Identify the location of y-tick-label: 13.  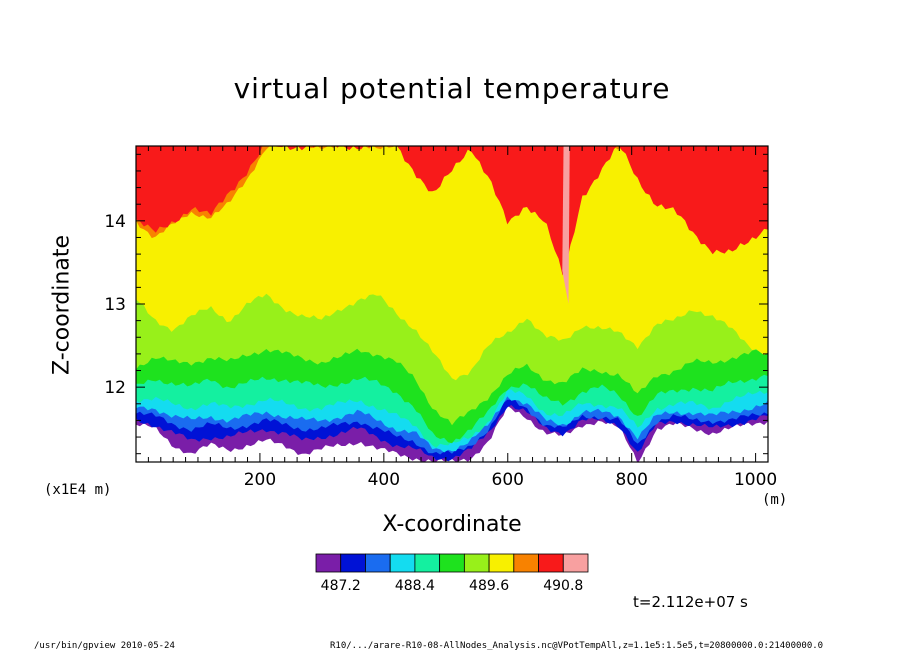
(115, 305).